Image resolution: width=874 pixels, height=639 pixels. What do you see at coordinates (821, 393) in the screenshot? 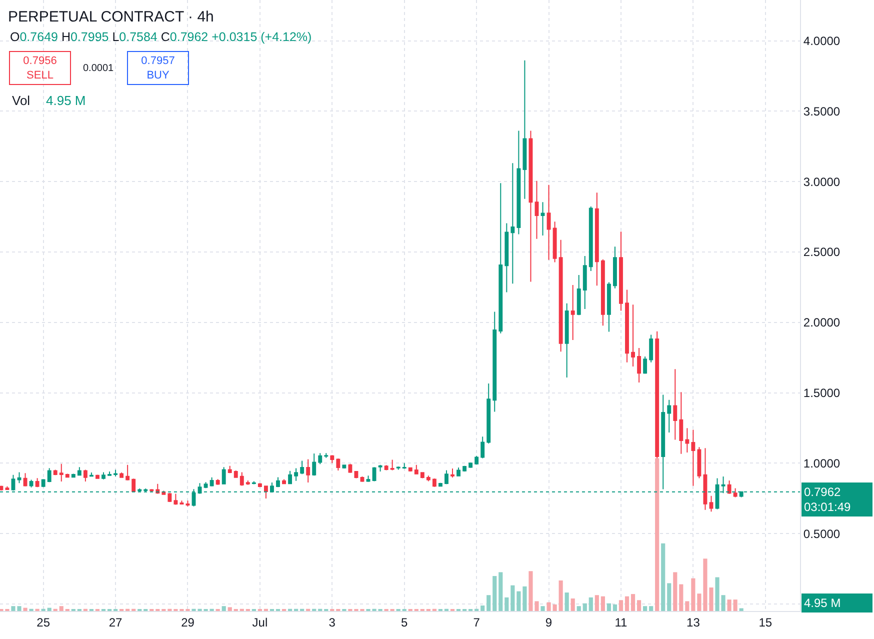
I see `y-tick-label: 1.5000` at bounding box center [821, 393].